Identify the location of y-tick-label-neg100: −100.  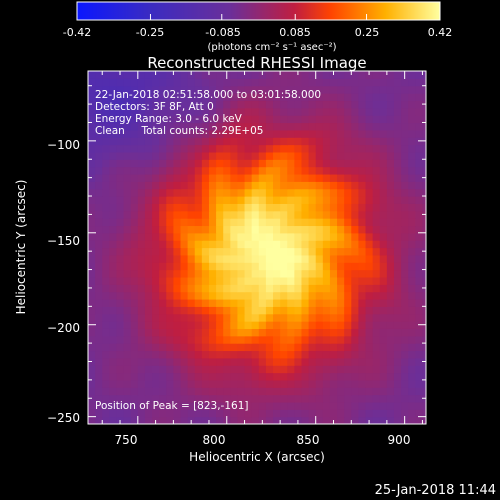
(63, 145).